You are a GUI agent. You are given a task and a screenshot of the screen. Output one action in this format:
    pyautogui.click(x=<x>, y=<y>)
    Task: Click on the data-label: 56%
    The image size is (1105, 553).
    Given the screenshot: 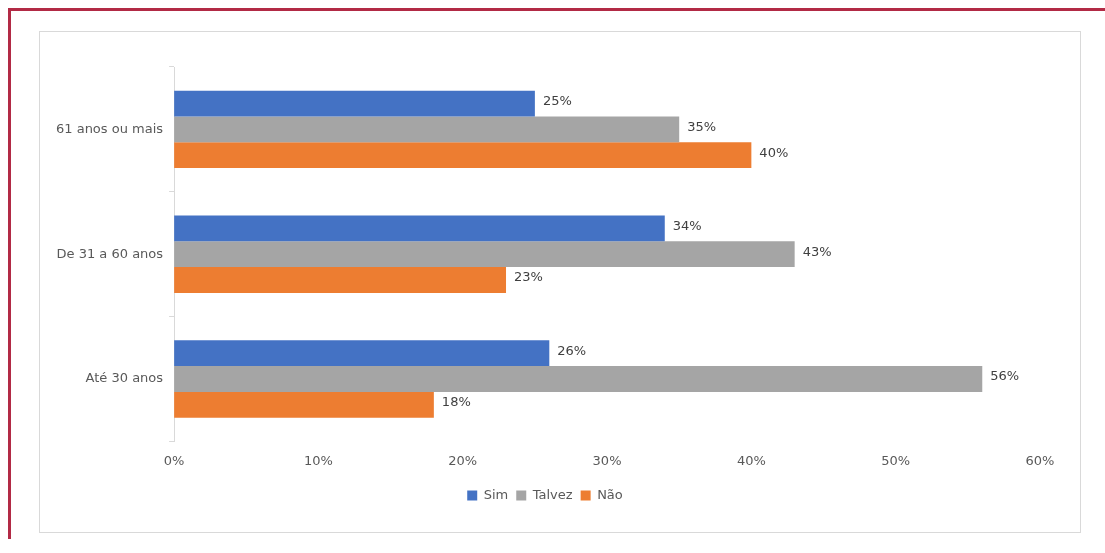 What is the action you would take?
    pyautogui.click(x=1005, y=376)
    